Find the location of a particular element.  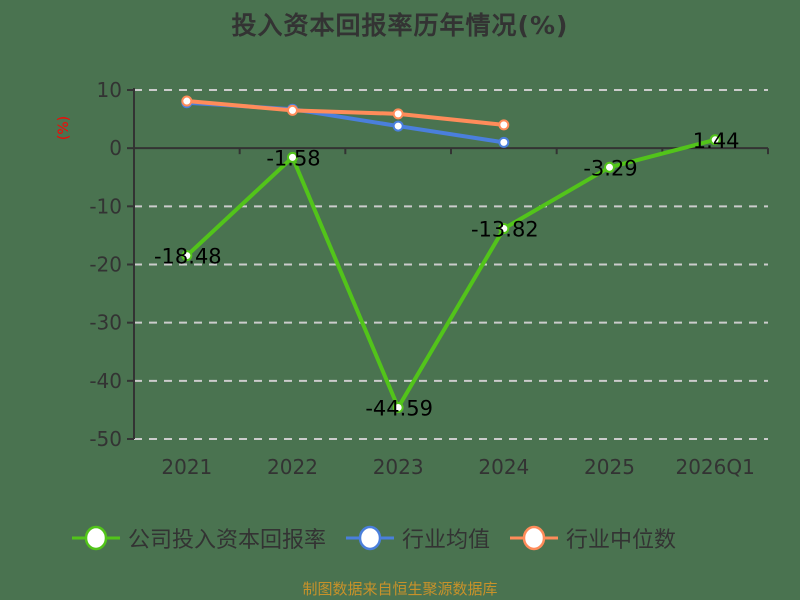

y-tick-label: -20 is located at coordinates (105, 265).